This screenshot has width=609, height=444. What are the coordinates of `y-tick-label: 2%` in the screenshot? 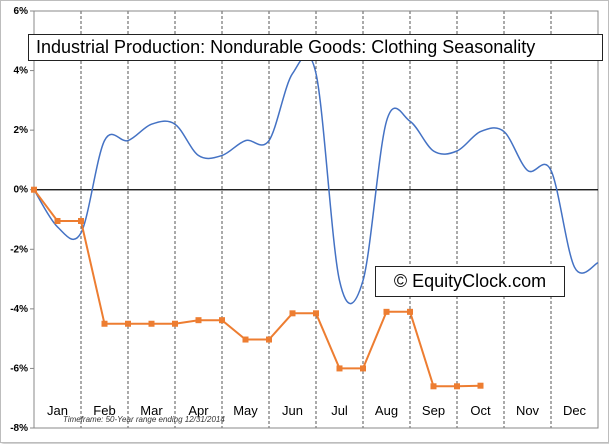 It's located at (21, 130).